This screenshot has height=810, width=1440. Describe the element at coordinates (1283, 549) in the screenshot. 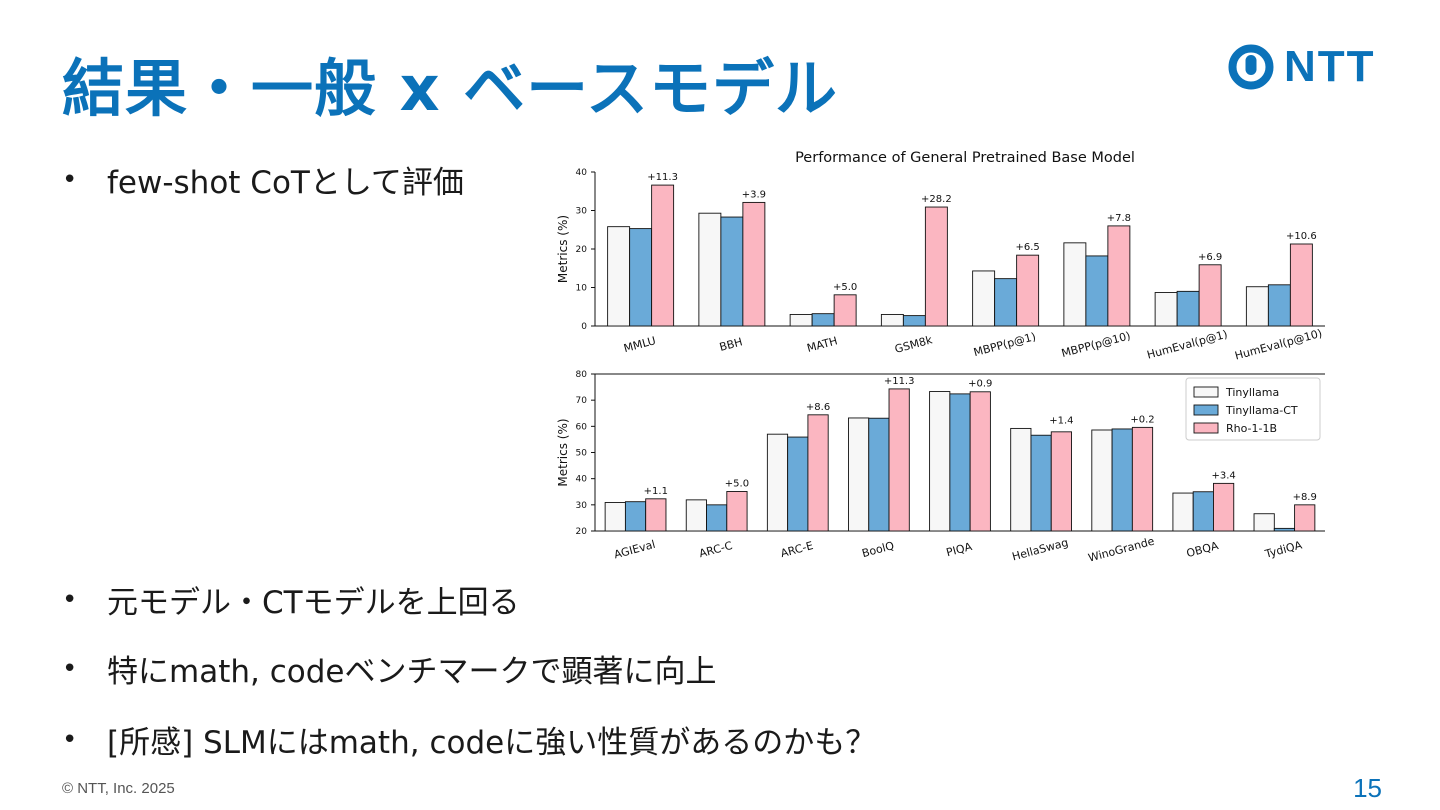

I see `x-tick-label: TydiQA` at that location.